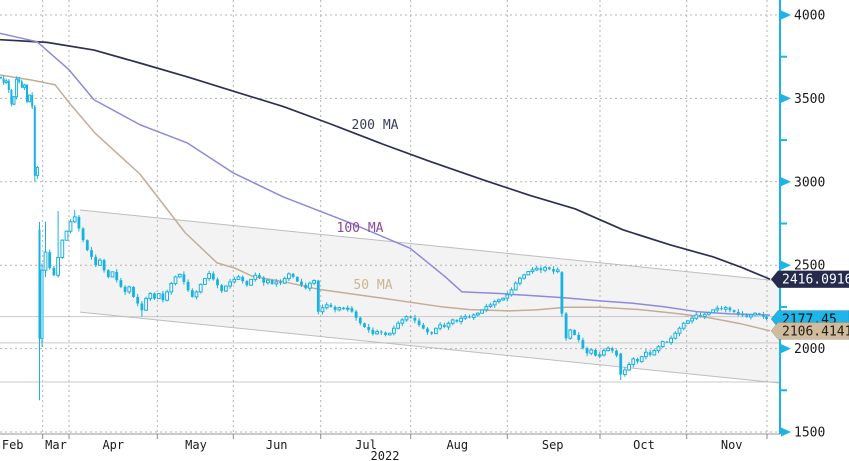 The height and width of the screenshot is (461, 849). I want to click on x-axis-month-label: Aug, so click(457, 445).